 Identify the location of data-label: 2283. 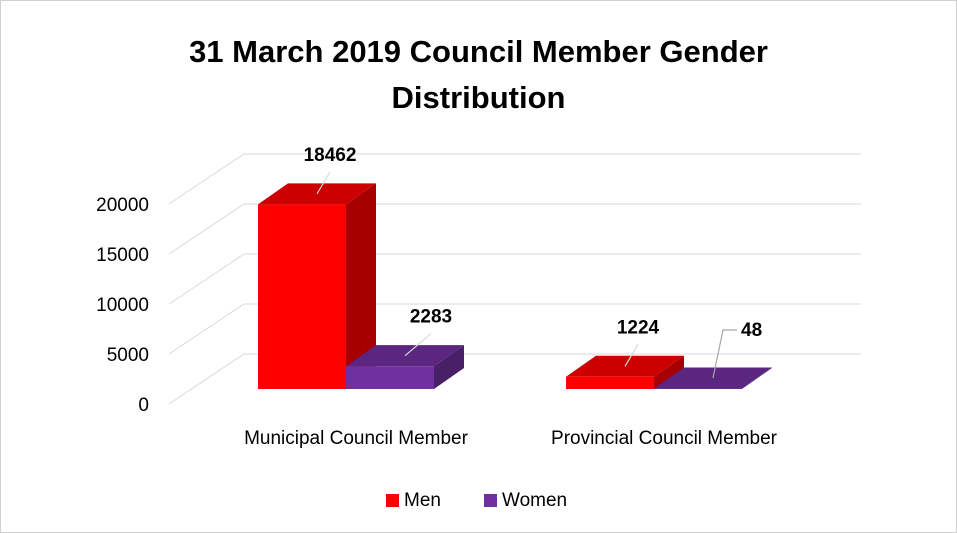
(431, 317).